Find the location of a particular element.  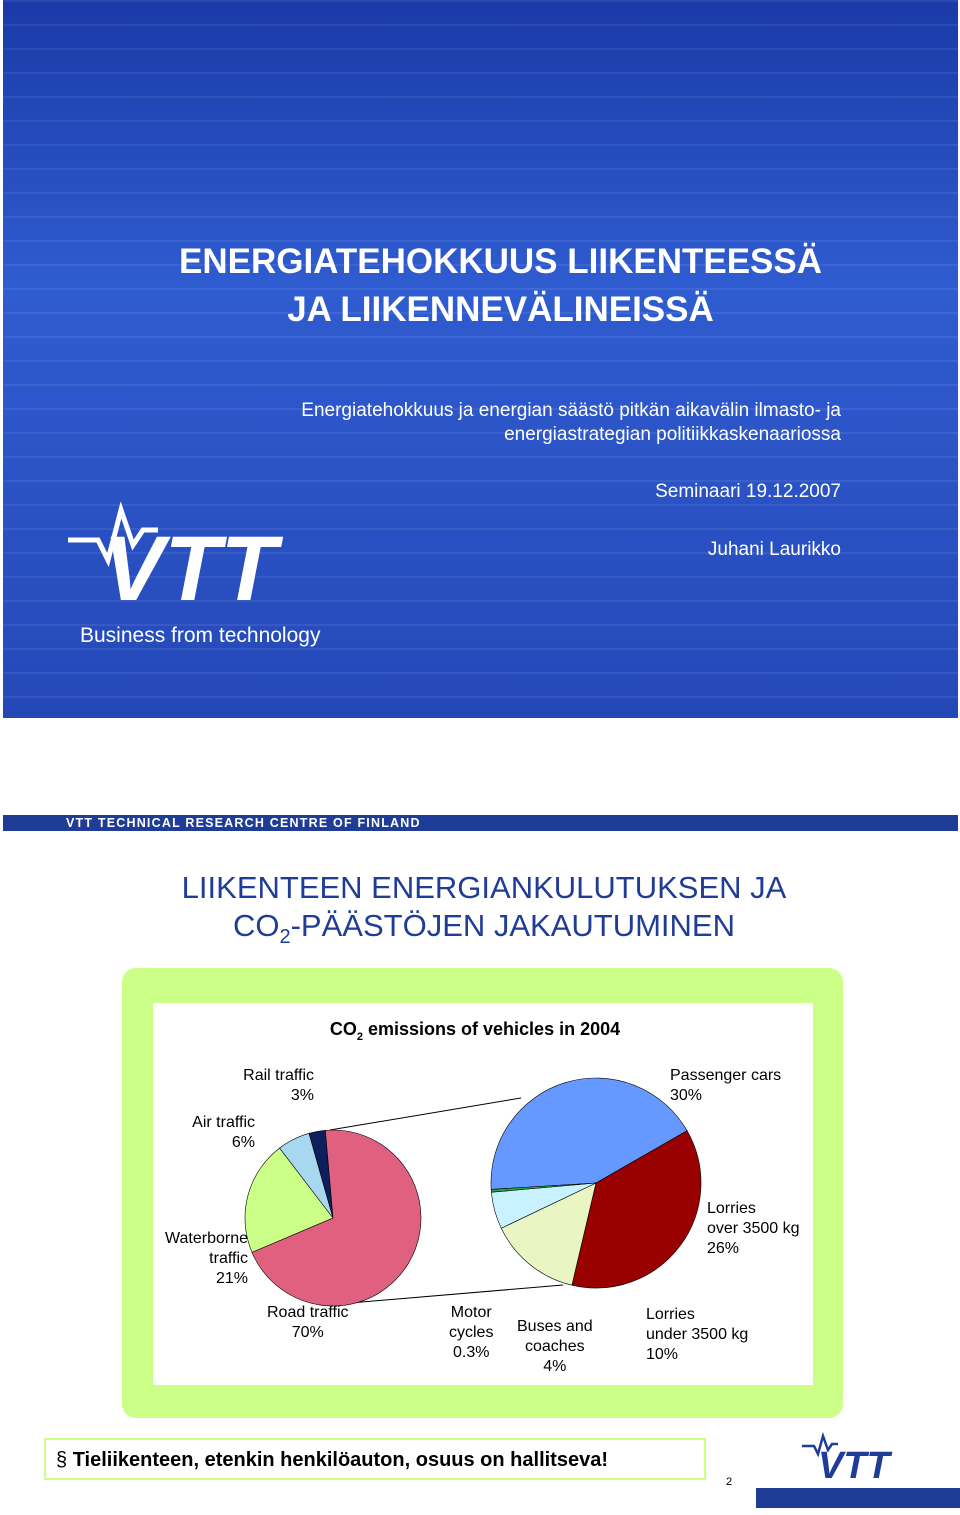

subtitle-line: energiastrategian politiikkaskenaariossa is located at coordinates (672, 434).